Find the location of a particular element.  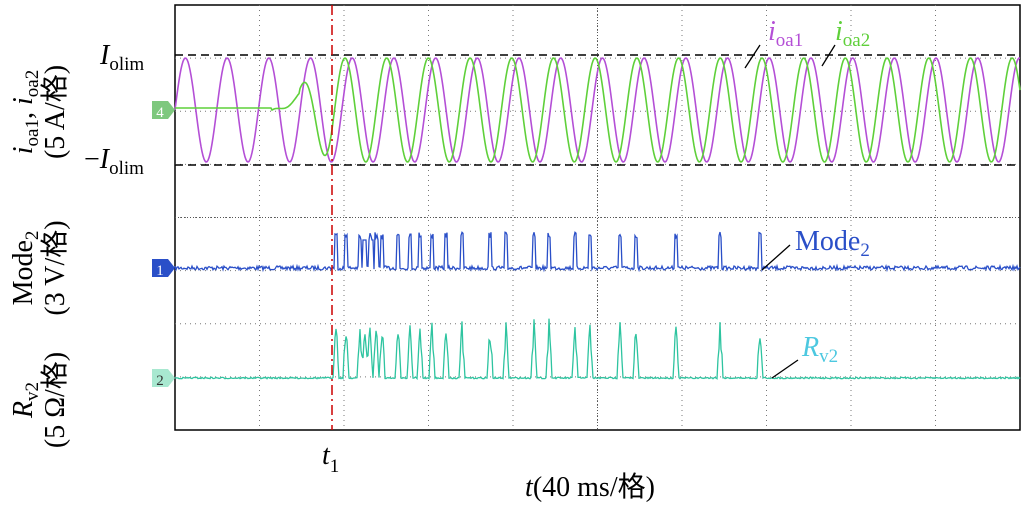

mode2-label: Mode2 is located at coordinates (832, 243).